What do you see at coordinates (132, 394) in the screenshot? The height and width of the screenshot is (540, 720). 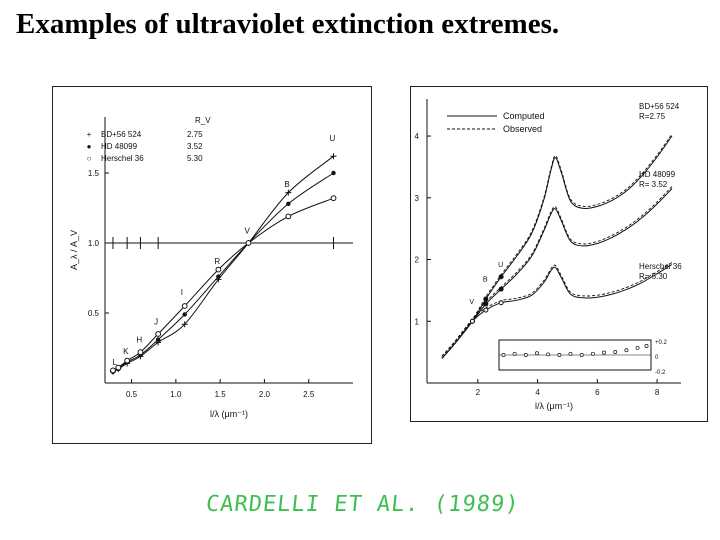 I see `x-tick-label: 0.5` at bounding box center [132, 394].